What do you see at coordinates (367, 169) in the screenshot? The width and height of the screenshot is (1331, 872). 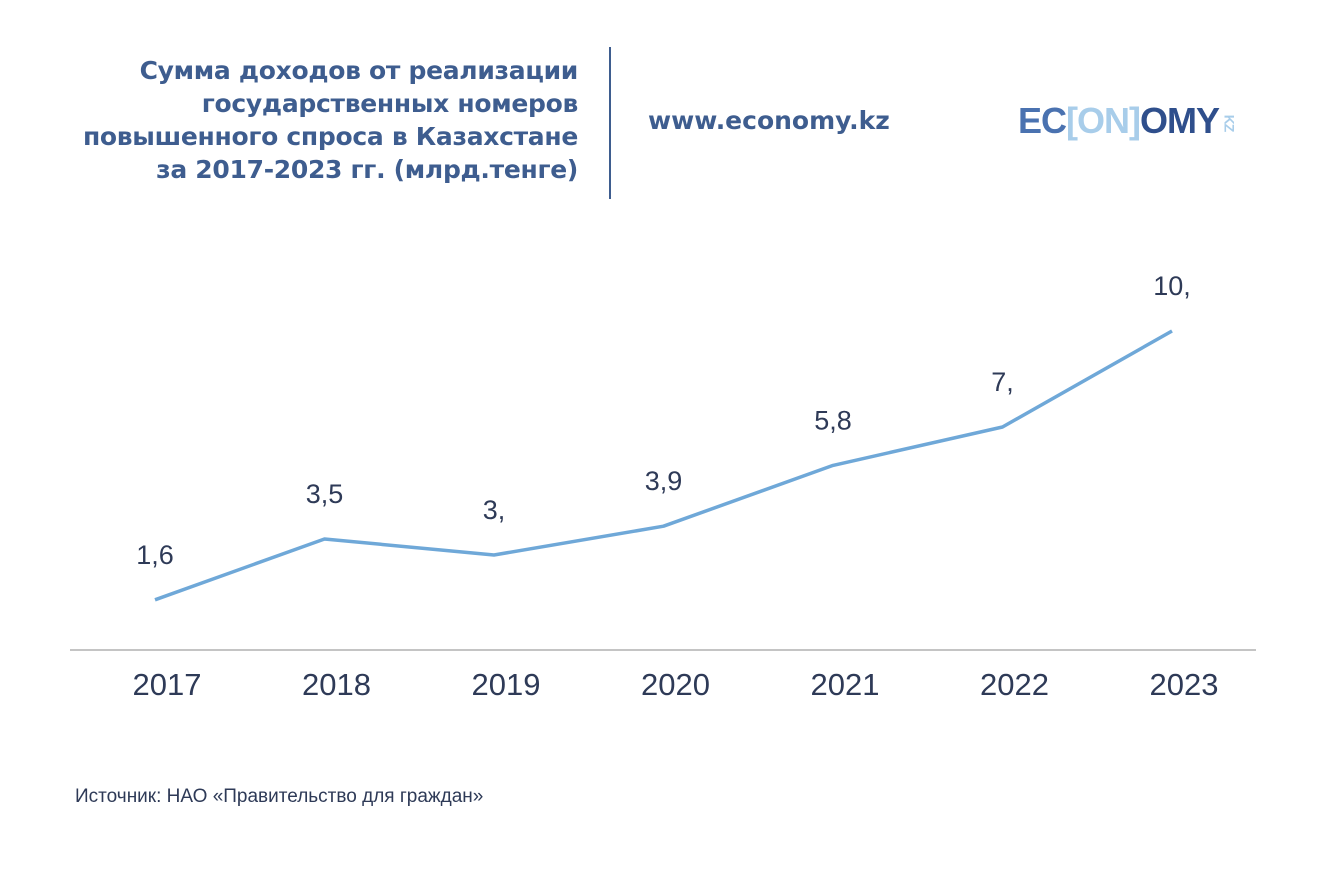 I see `title-line: за 2017-2023 гг. (млрд.тенге)` at bounding box center [367, 169].